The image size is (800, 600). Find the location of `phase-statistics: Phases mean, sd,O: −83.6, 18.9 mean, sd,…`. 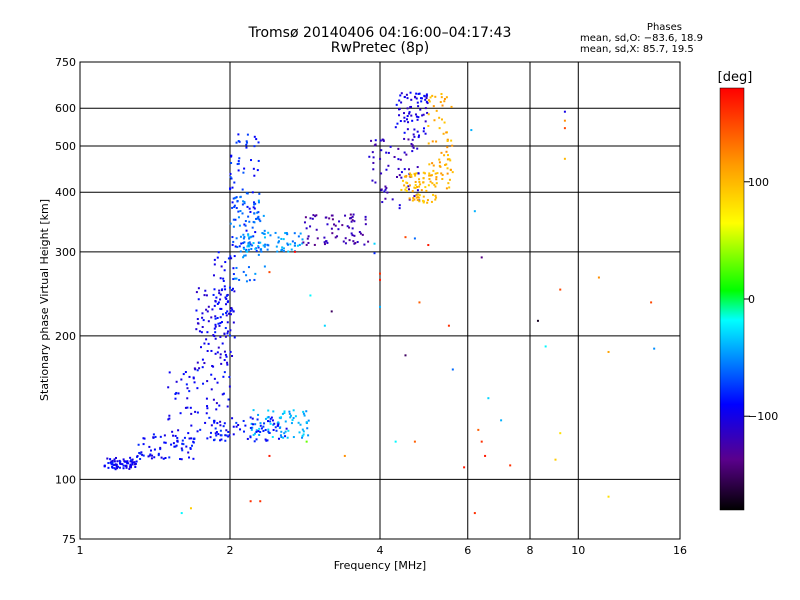

phase-statistics: Phases mean, sd,O: −83.6, 18.9 mean, sd,… is located at coordinates (650, 38).